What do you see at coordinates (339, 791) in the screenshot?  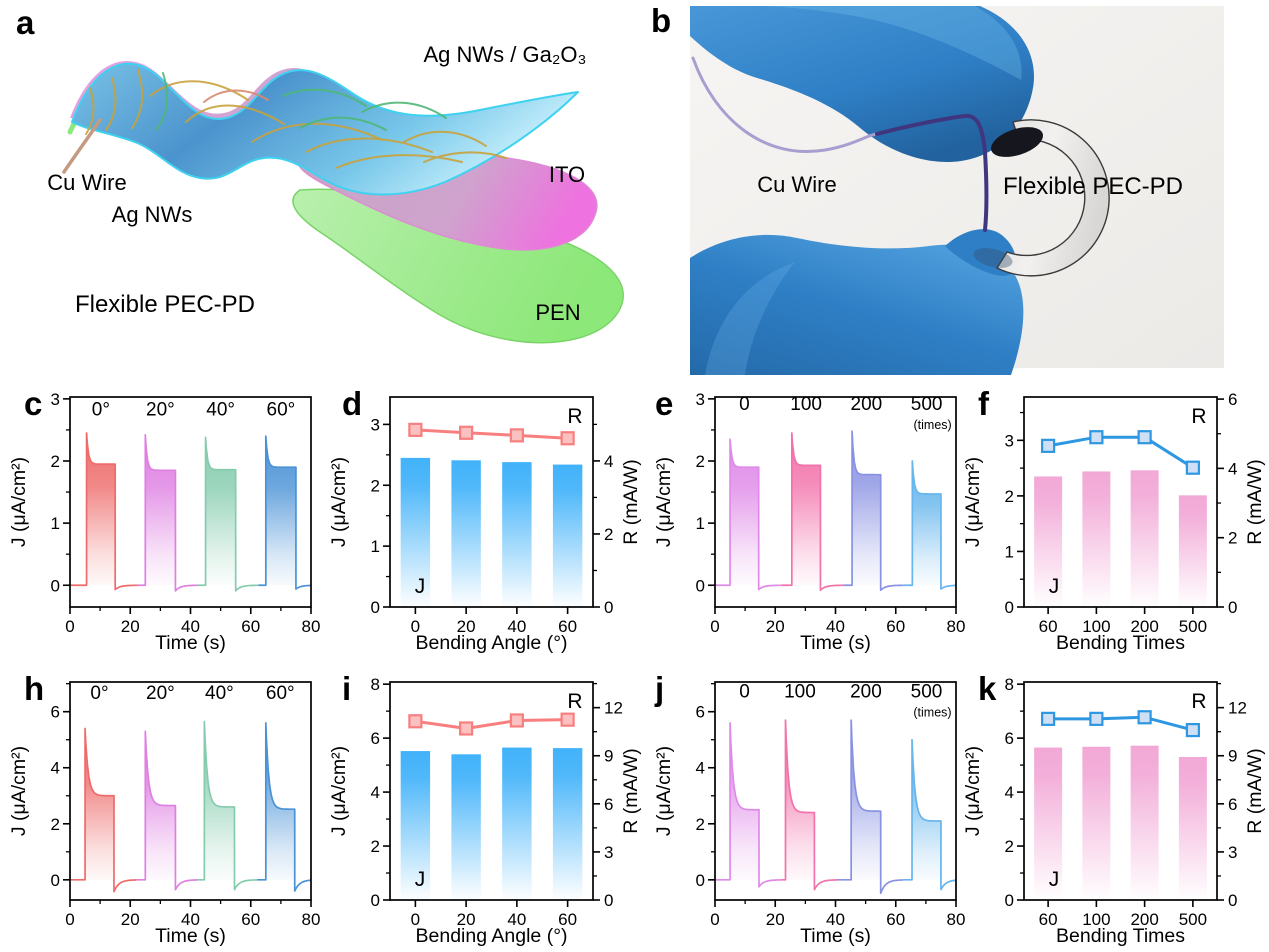 I see `left-axis-title: J (μA/cm²)` at bounding box center [339, 791].